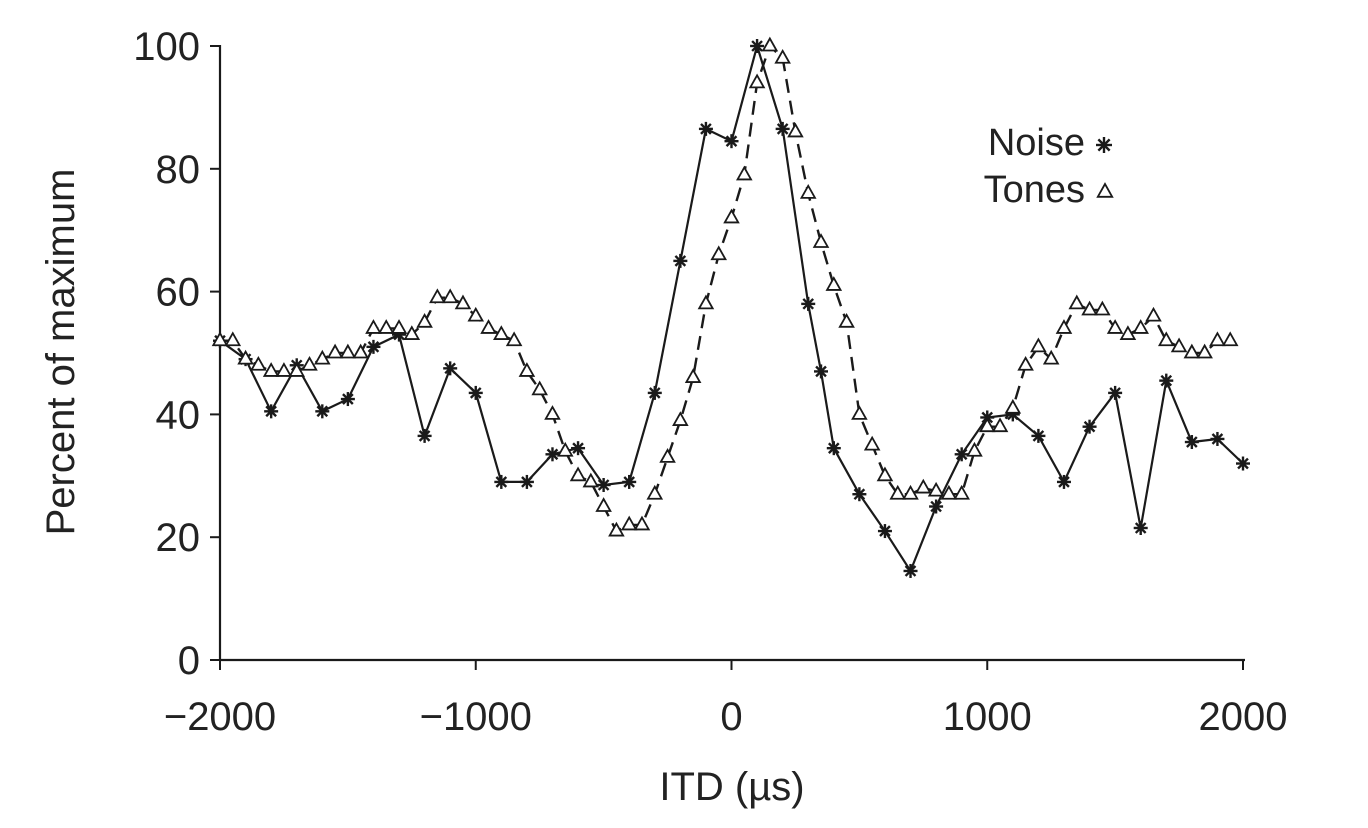  Describe the element at coordinates (987, 717) in the screenshot. I see `x-tick-label: 1000` at that location.